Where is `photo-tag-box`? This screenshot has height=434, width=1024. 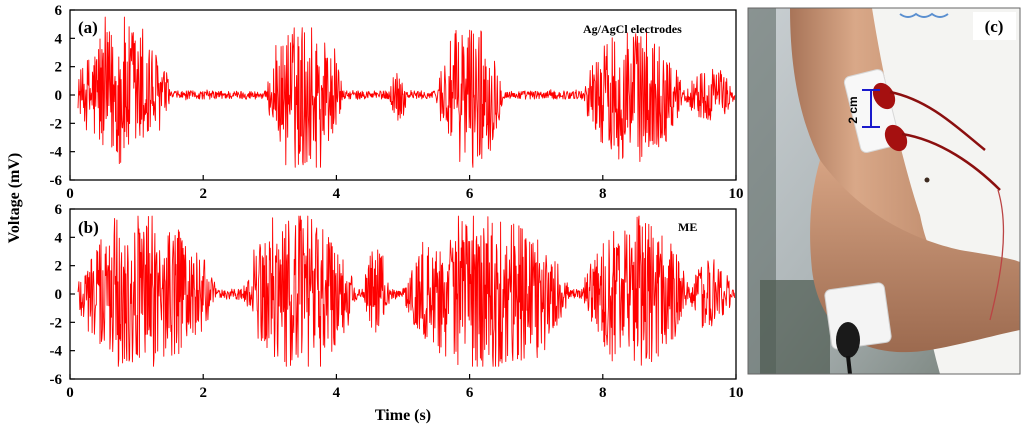
photo-tag-box is located at coordinates (994, 26).